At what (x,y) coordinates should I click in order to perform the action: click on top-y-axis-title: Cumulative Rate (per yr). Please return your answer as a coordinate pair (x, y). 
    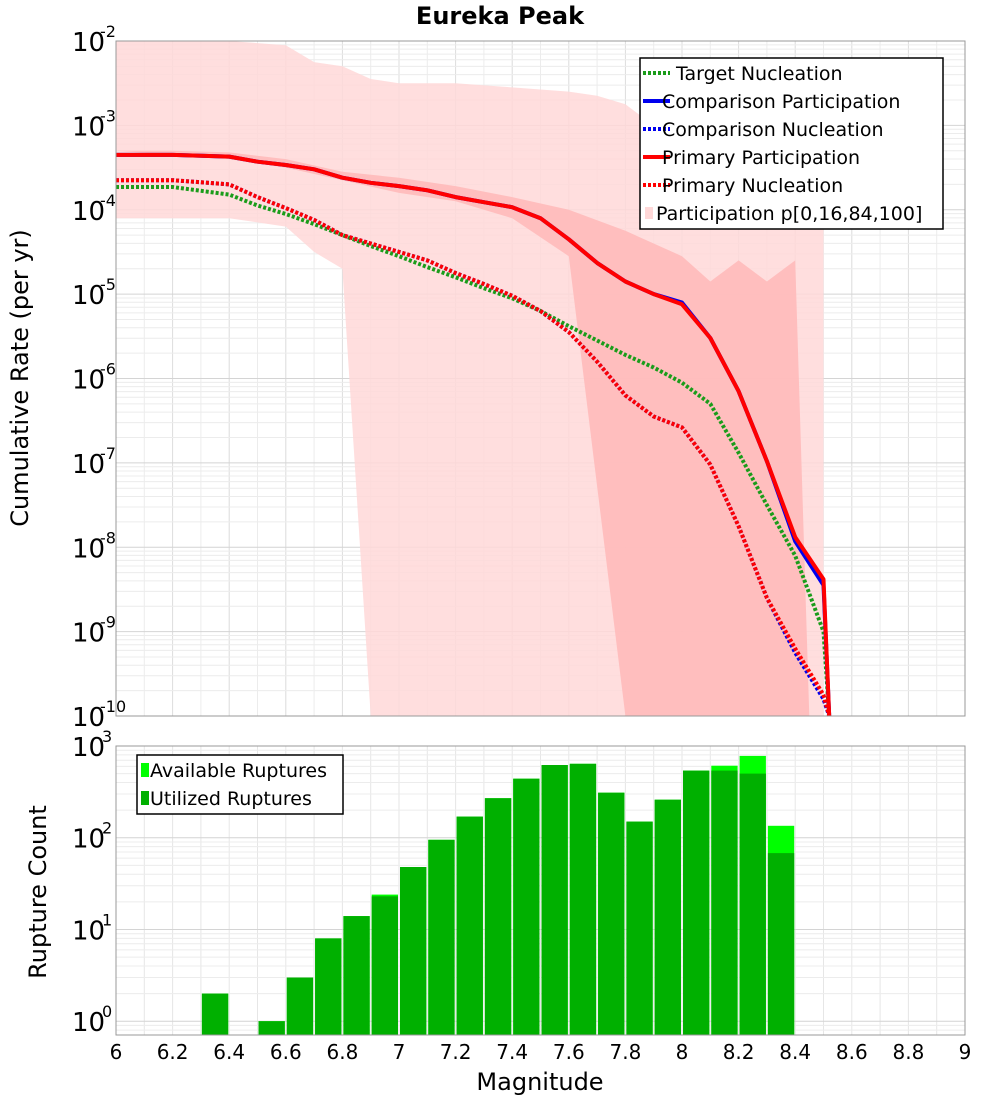
    Looking at the image, I should click on (20, 378).